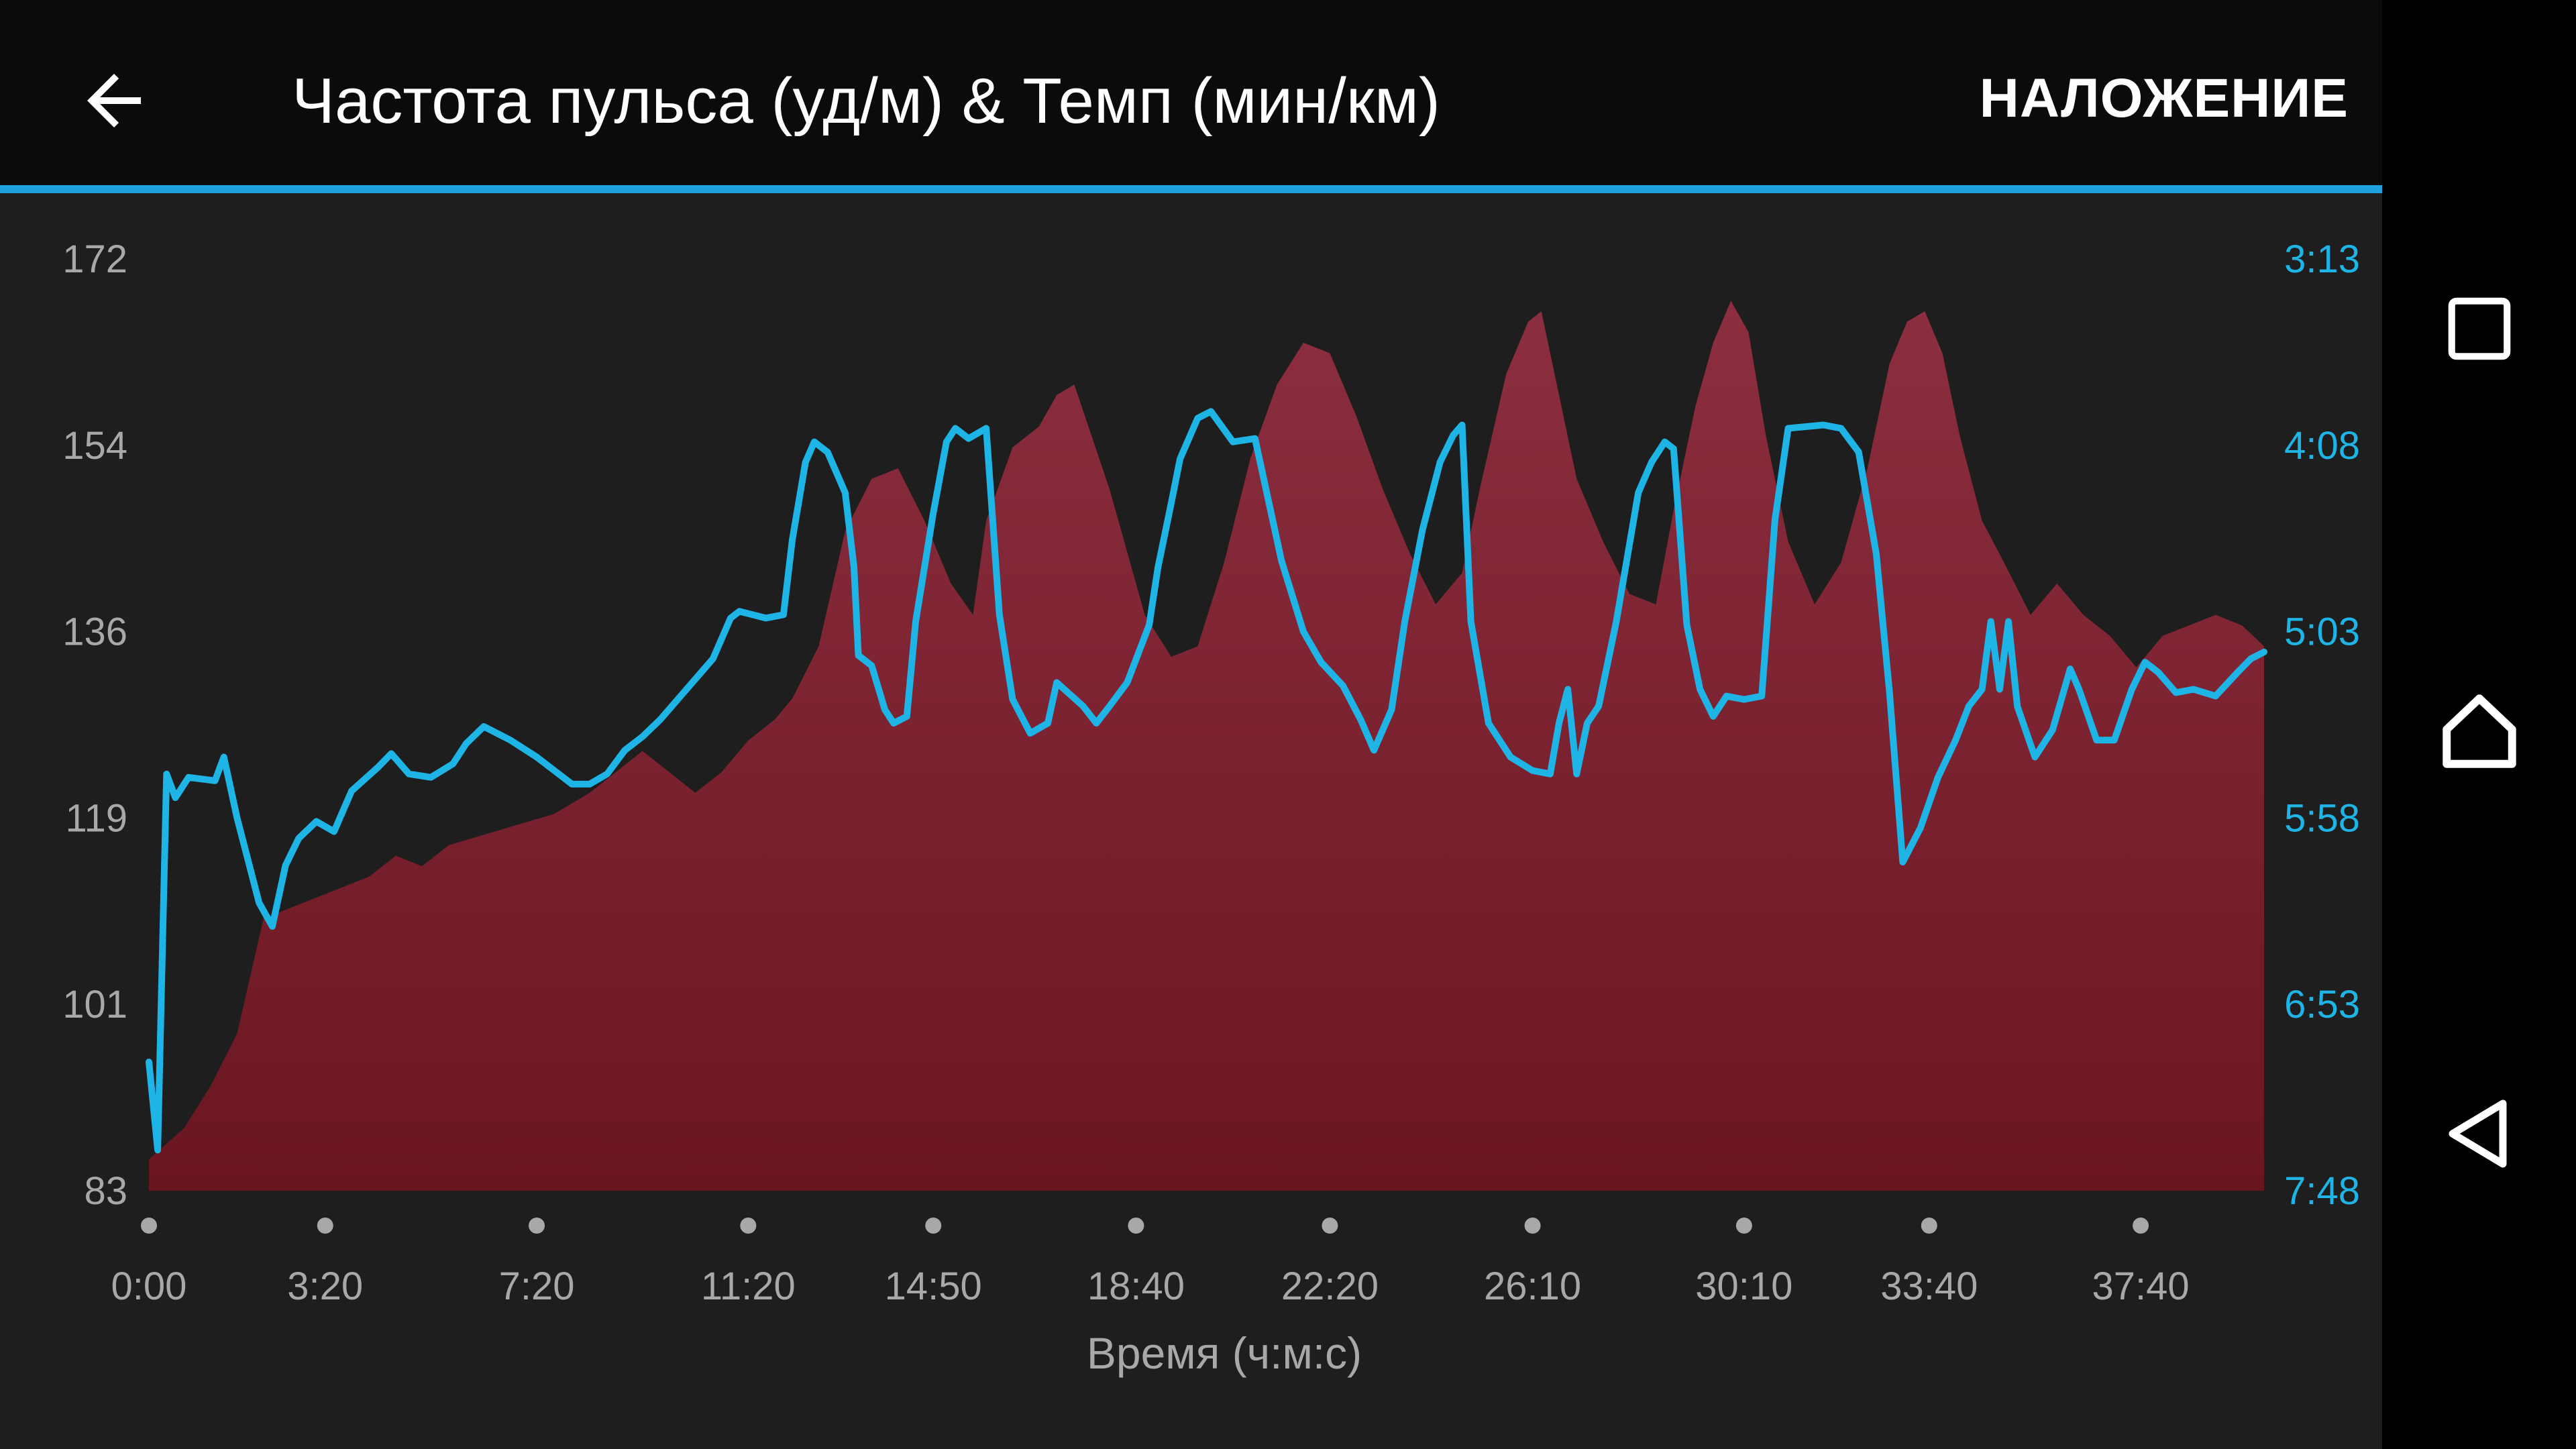 The width and height of the screenshot is (2576, 1449). What do you see at coordinates (1136, 1286) in the screenshot?
I see `x-tick-label: 18:40` at bounding box center [1136, 1286].